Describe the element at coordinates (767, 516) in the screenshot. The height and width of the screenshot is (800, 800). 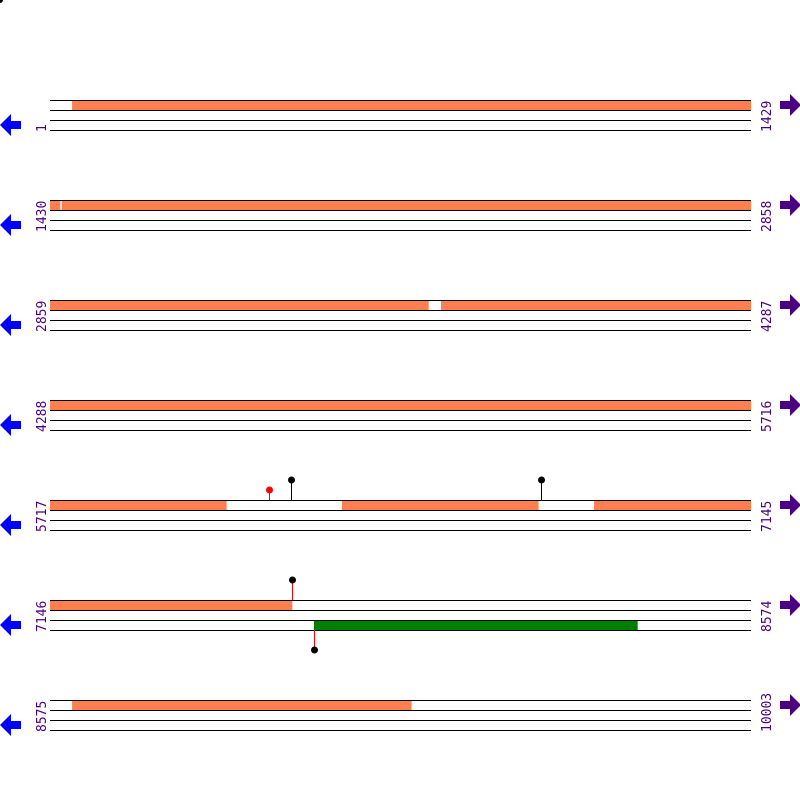
I see `row-end-label: 7145` at that location.